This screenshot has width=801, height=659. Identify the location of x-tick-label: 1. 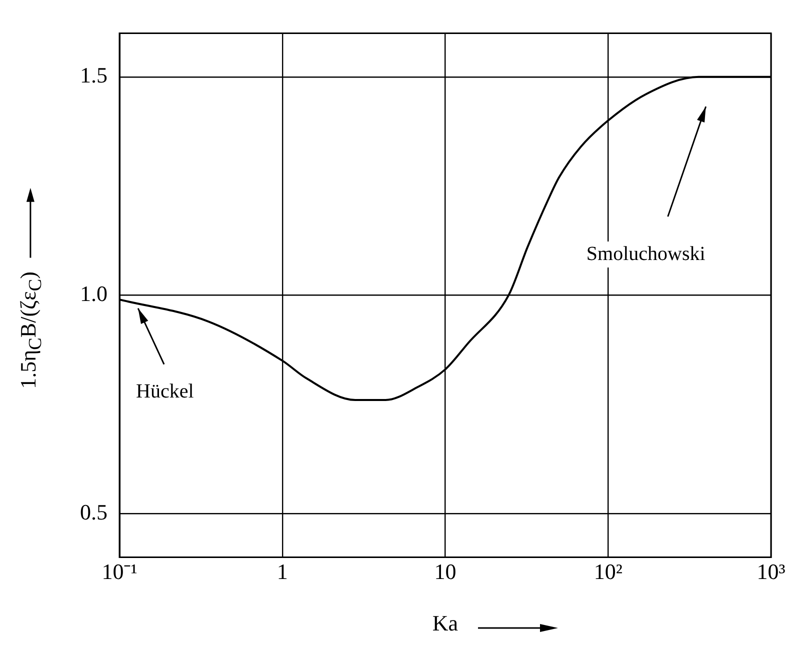
(282, 571).